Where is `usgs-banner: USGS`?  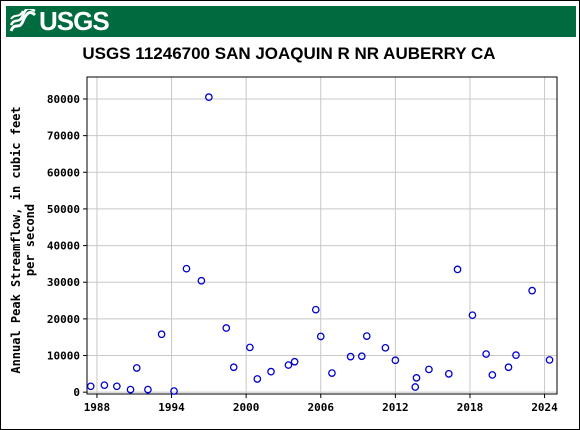 usgs-banner: USGS is located at coordinates (291, 21).